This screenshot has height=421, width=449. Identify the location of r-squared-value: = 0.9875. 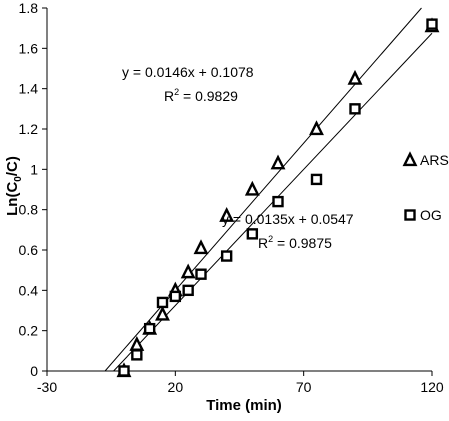
(302, 243).